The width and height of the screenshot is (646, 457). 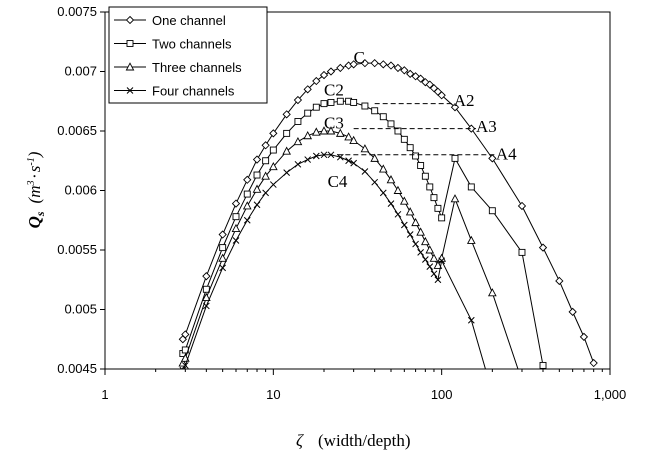 What do you see at coordinates (178, 67) in the screenshot?
I see `legend-item: Three channels` at bounding box center [178, 67].